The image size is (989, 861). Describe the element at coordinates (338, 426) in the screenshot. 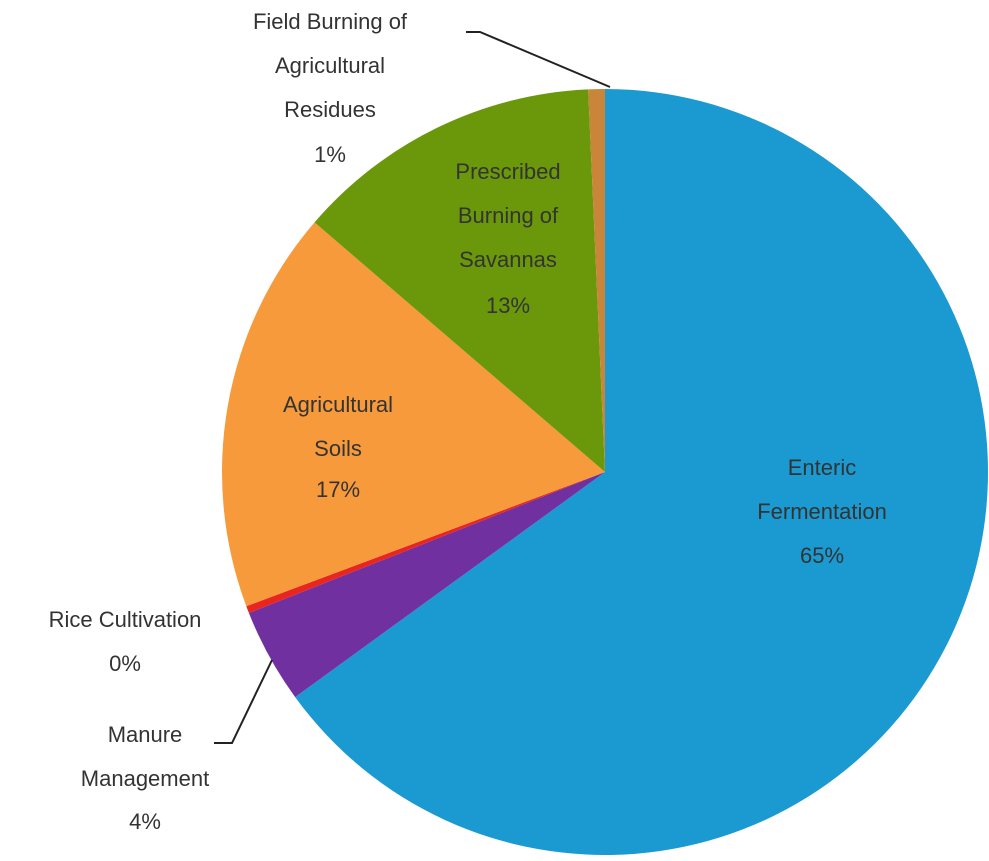

I see `slice-label: Agricultural Soils` at that location.